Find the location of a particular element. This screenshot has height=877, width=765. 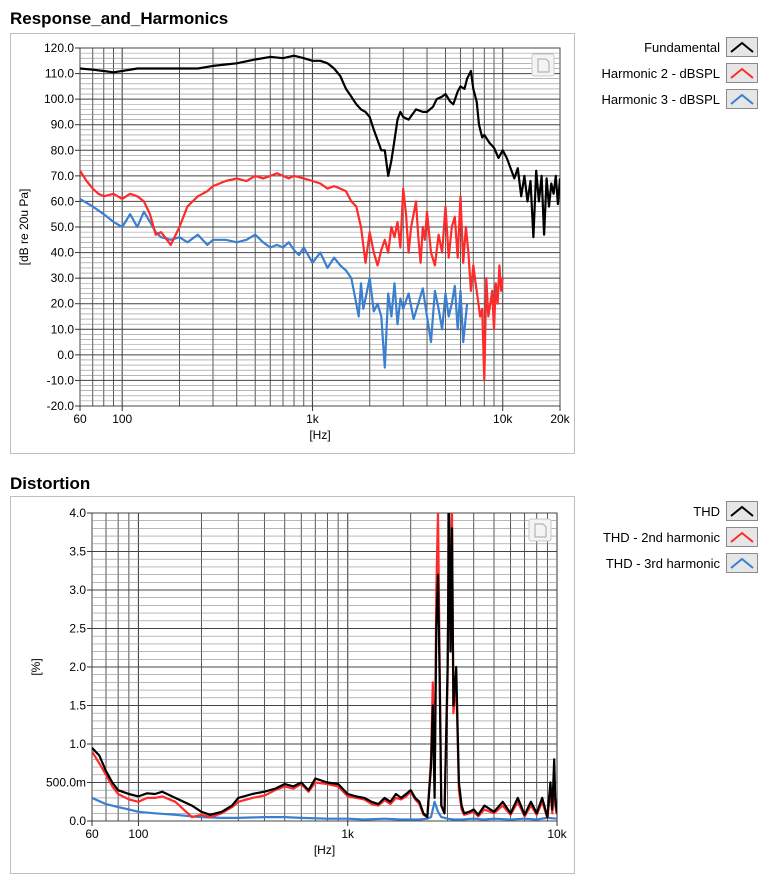

y-tick-label: 60.0 is located at coordinates (63, 201).